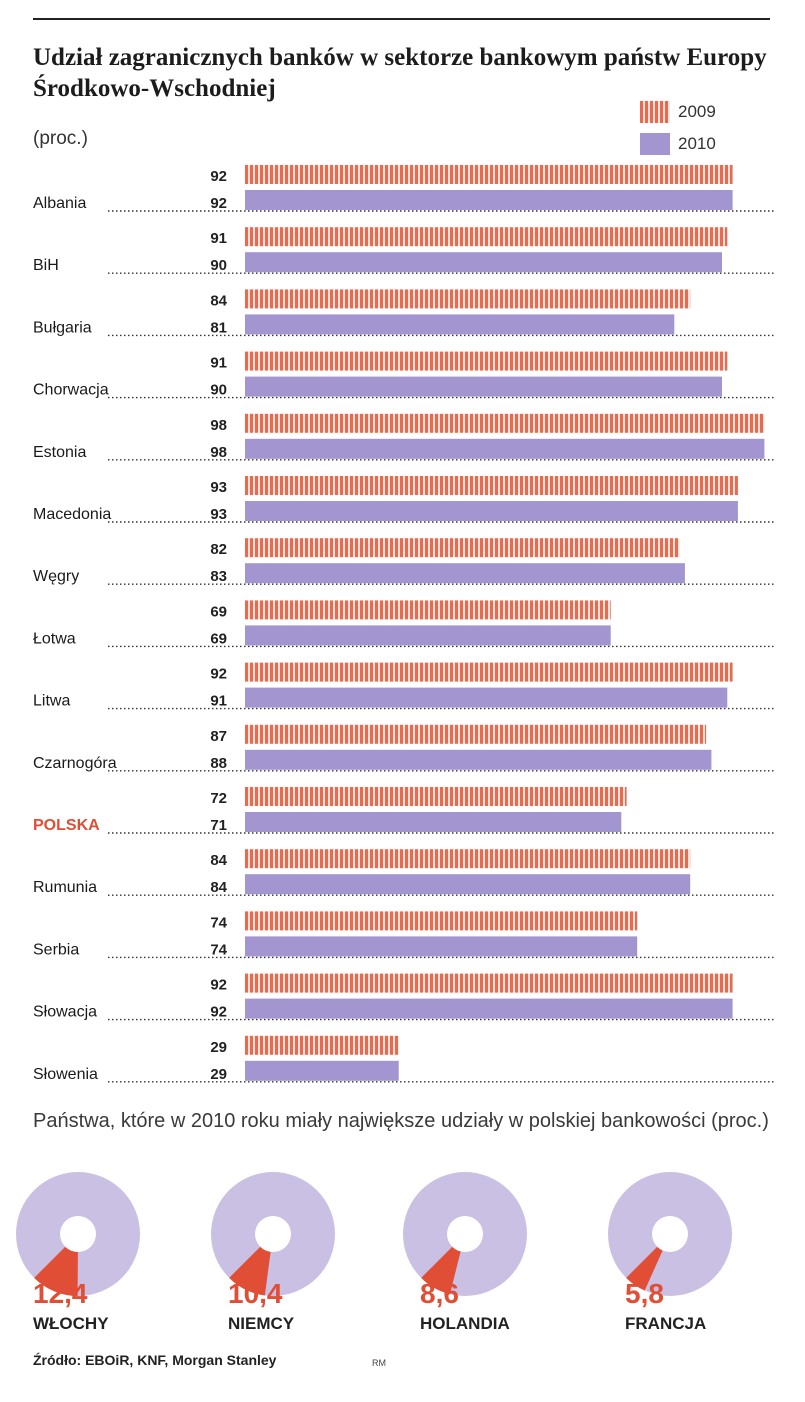 This screenshot has height=1402, width=805. Describe the element at coordinates (379, 1363) in the screenshot. I see `author-initials: RM` at that location.